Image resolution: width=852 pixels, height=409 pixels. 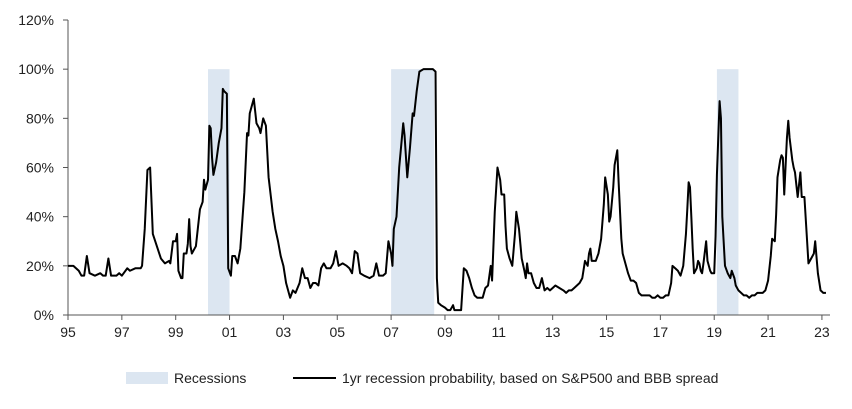 I want to click on x-tick-label: 23, so click(x=822, y=332).